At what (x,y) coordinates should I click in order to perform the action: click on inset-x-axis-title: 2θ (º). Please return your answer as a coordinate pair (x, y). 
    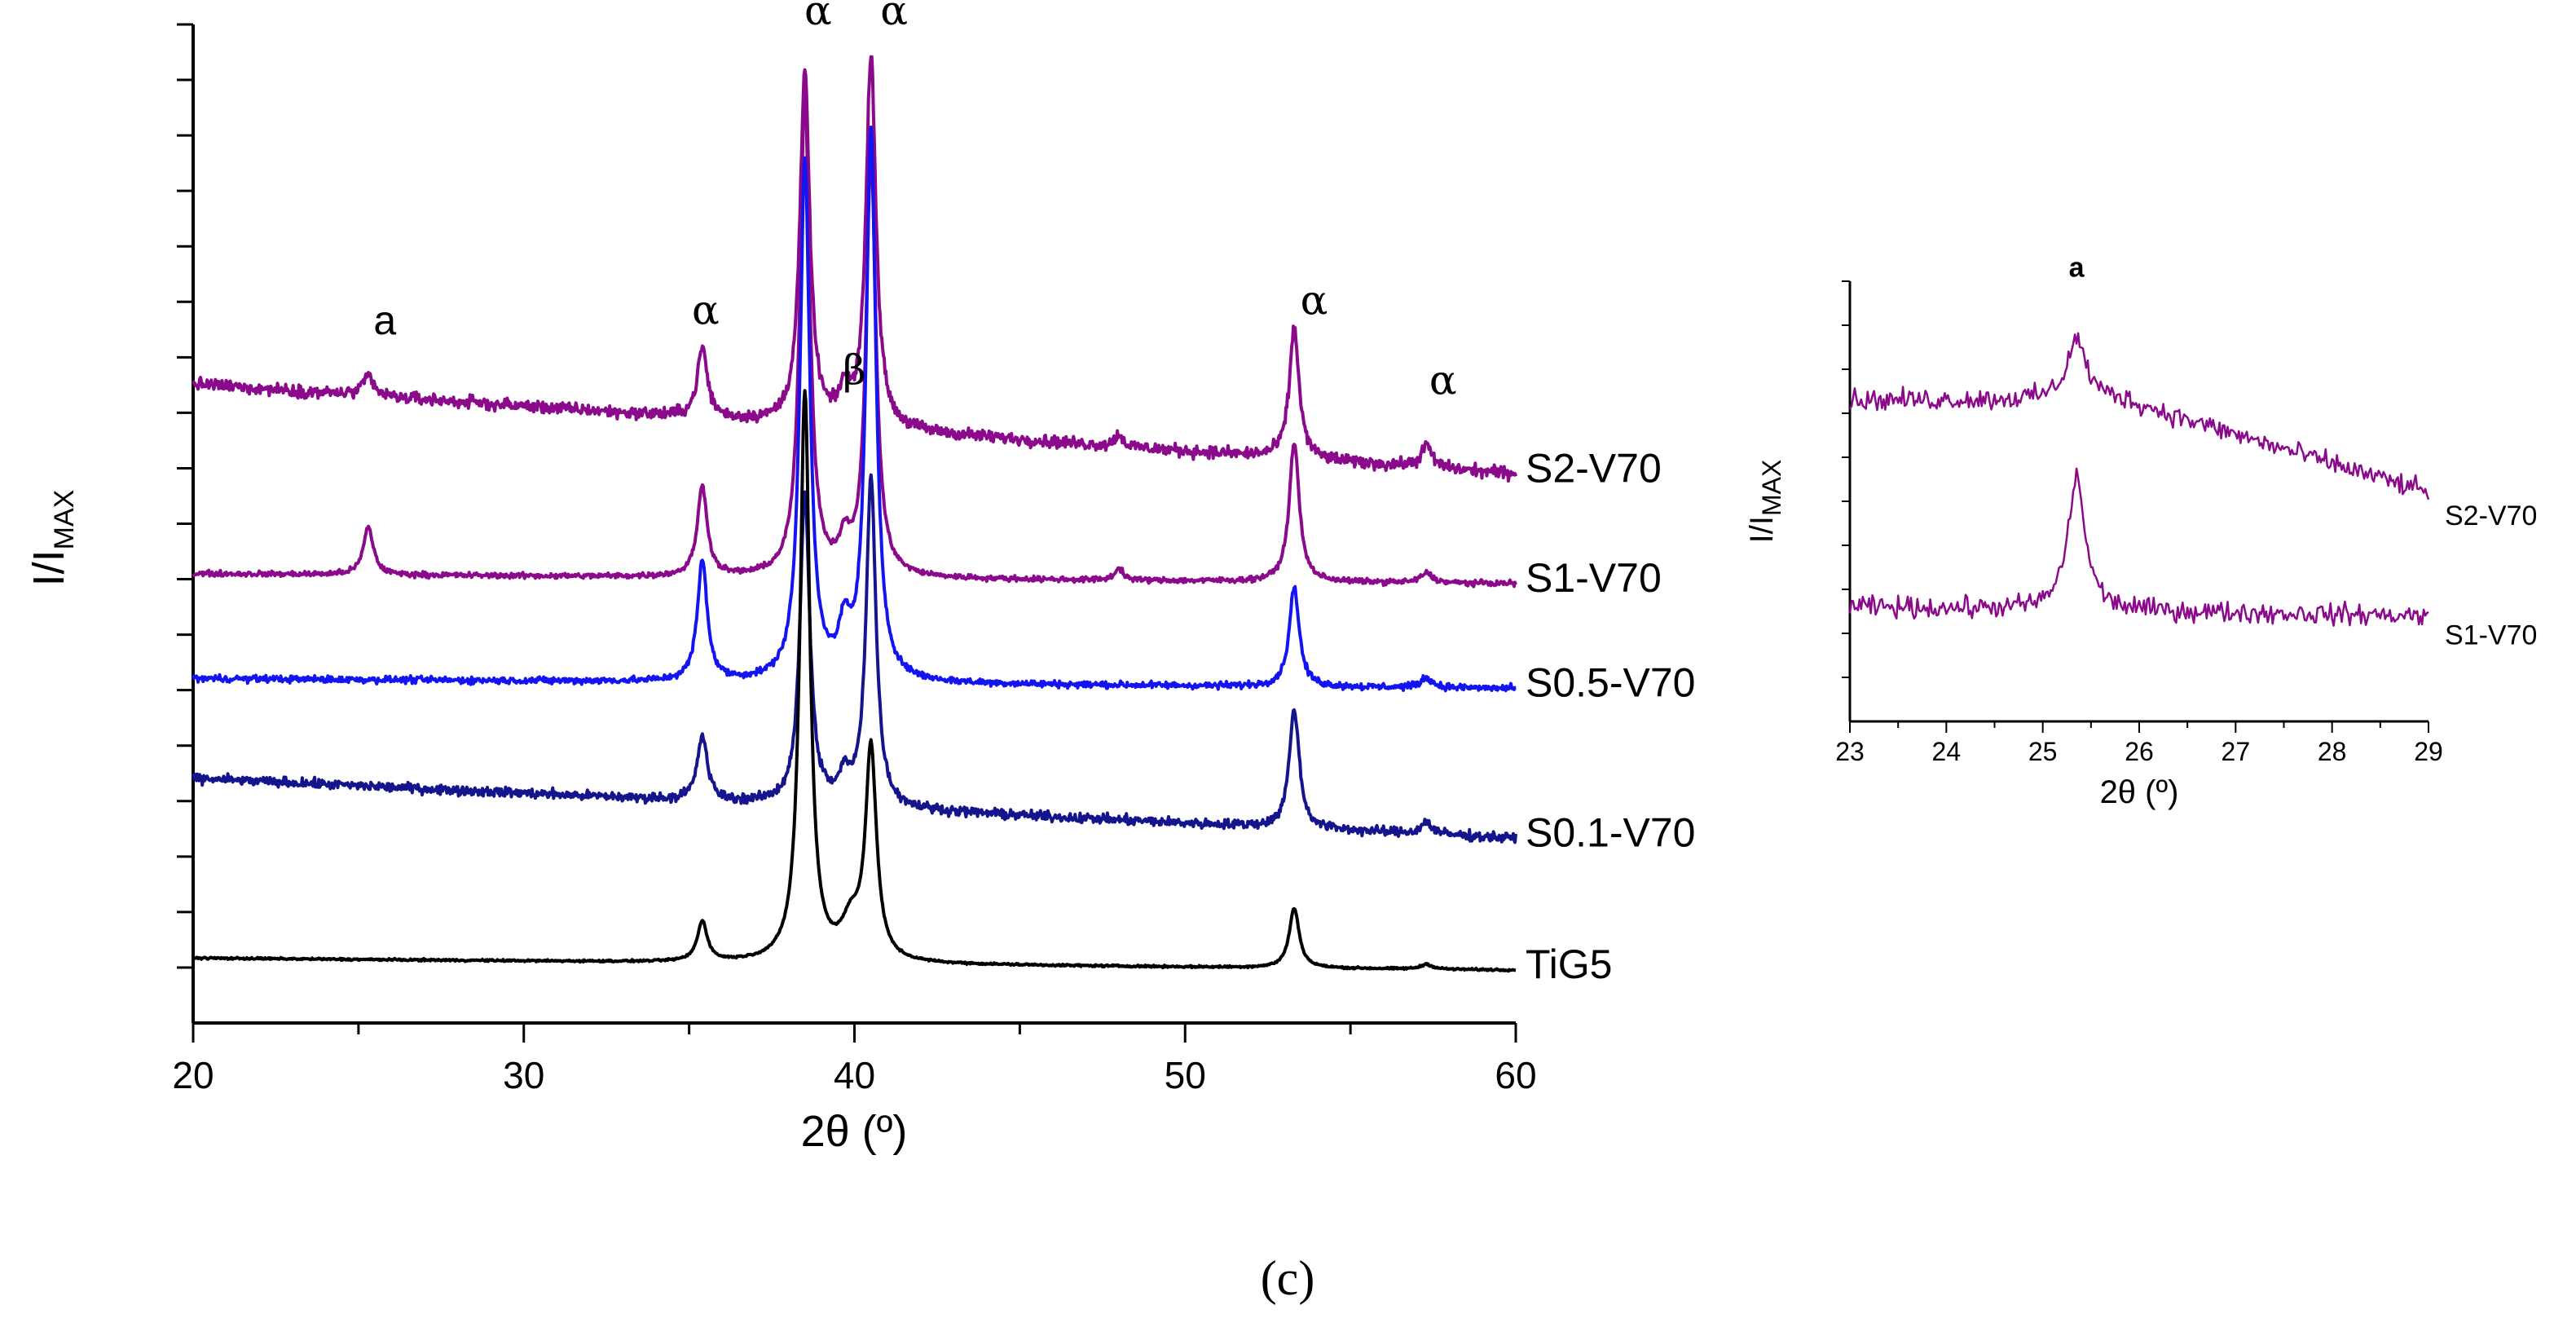
    Looking at the image, I should click on (2140, 792).